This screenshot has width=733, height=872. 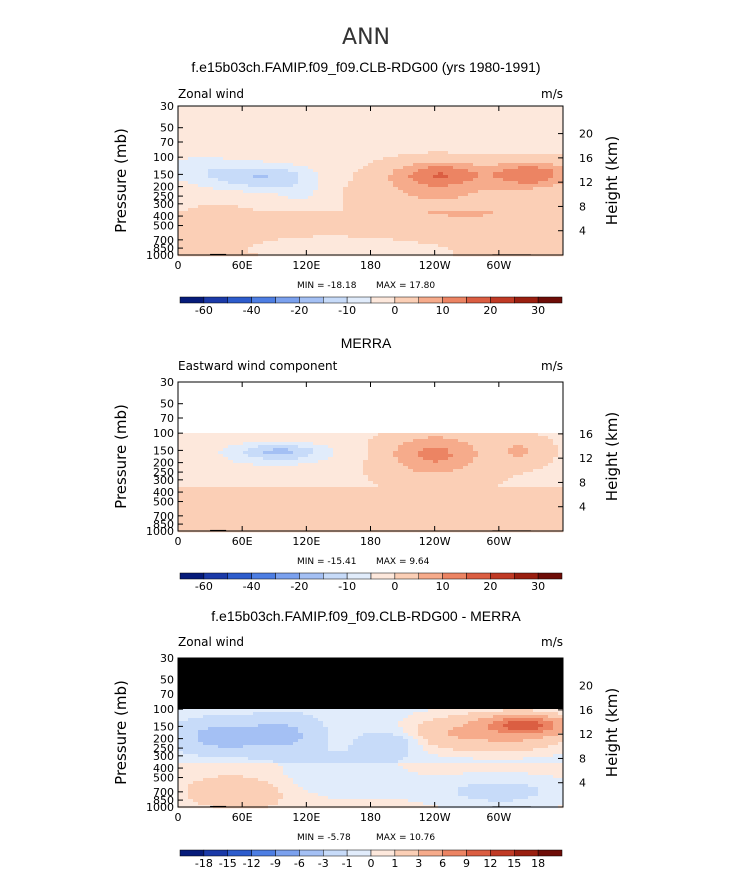 What do you see at coordinates (394, 310) in the screenshot?
I see `colorbar-label: 0` at bounding box center [394, 310].